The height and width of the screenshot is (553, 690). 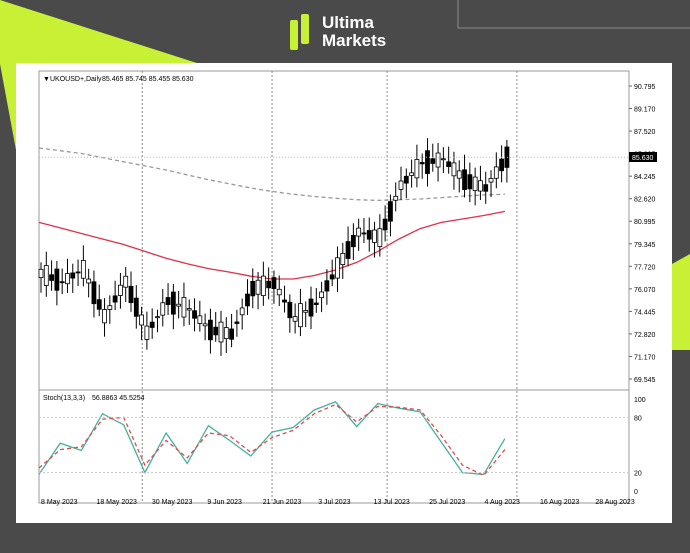 I want to click on y-tick-label: 87.520, so click(x=645, y=132).